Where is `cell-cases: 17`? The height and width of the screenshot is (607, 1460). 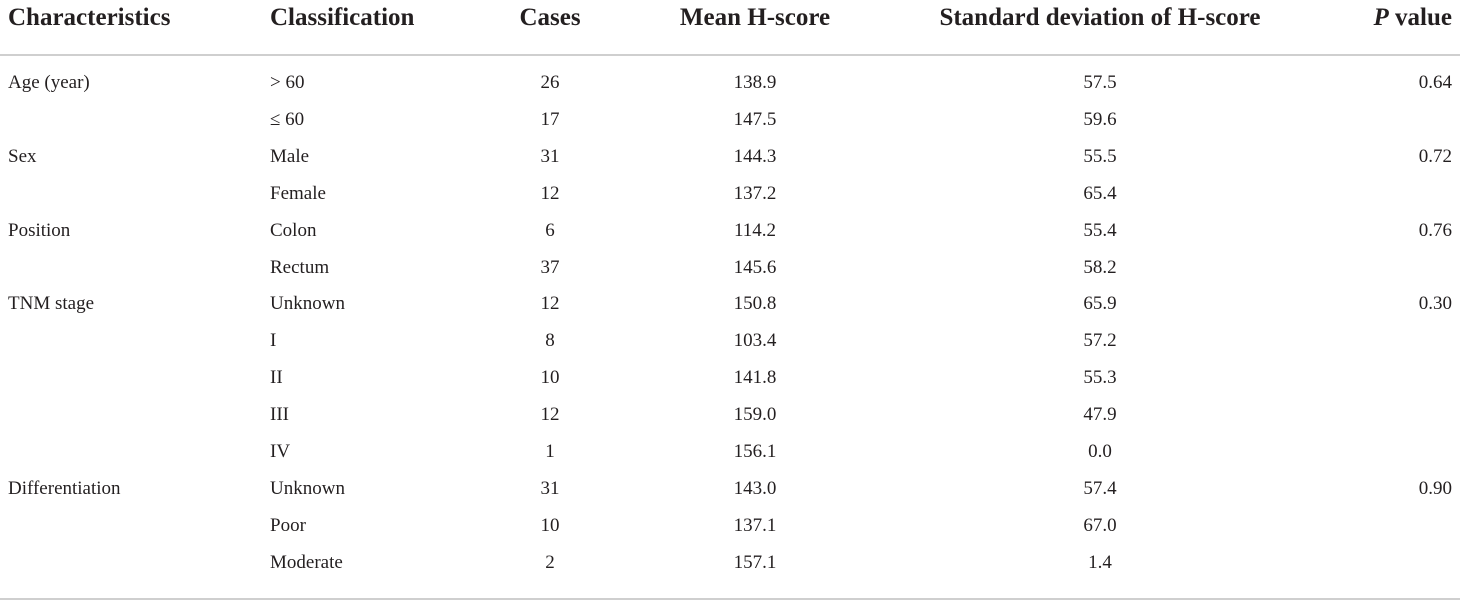 cell-cases: 17 is located at coordinates (550, 119).